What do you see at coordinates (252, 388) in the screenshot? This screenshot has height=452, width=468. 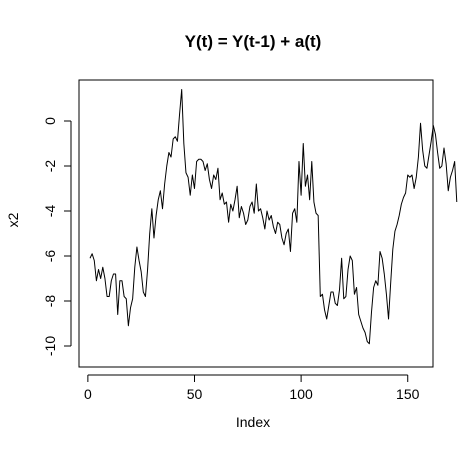 I see `x-axis: 0 50 100 150` at bounding box center [252, 388].